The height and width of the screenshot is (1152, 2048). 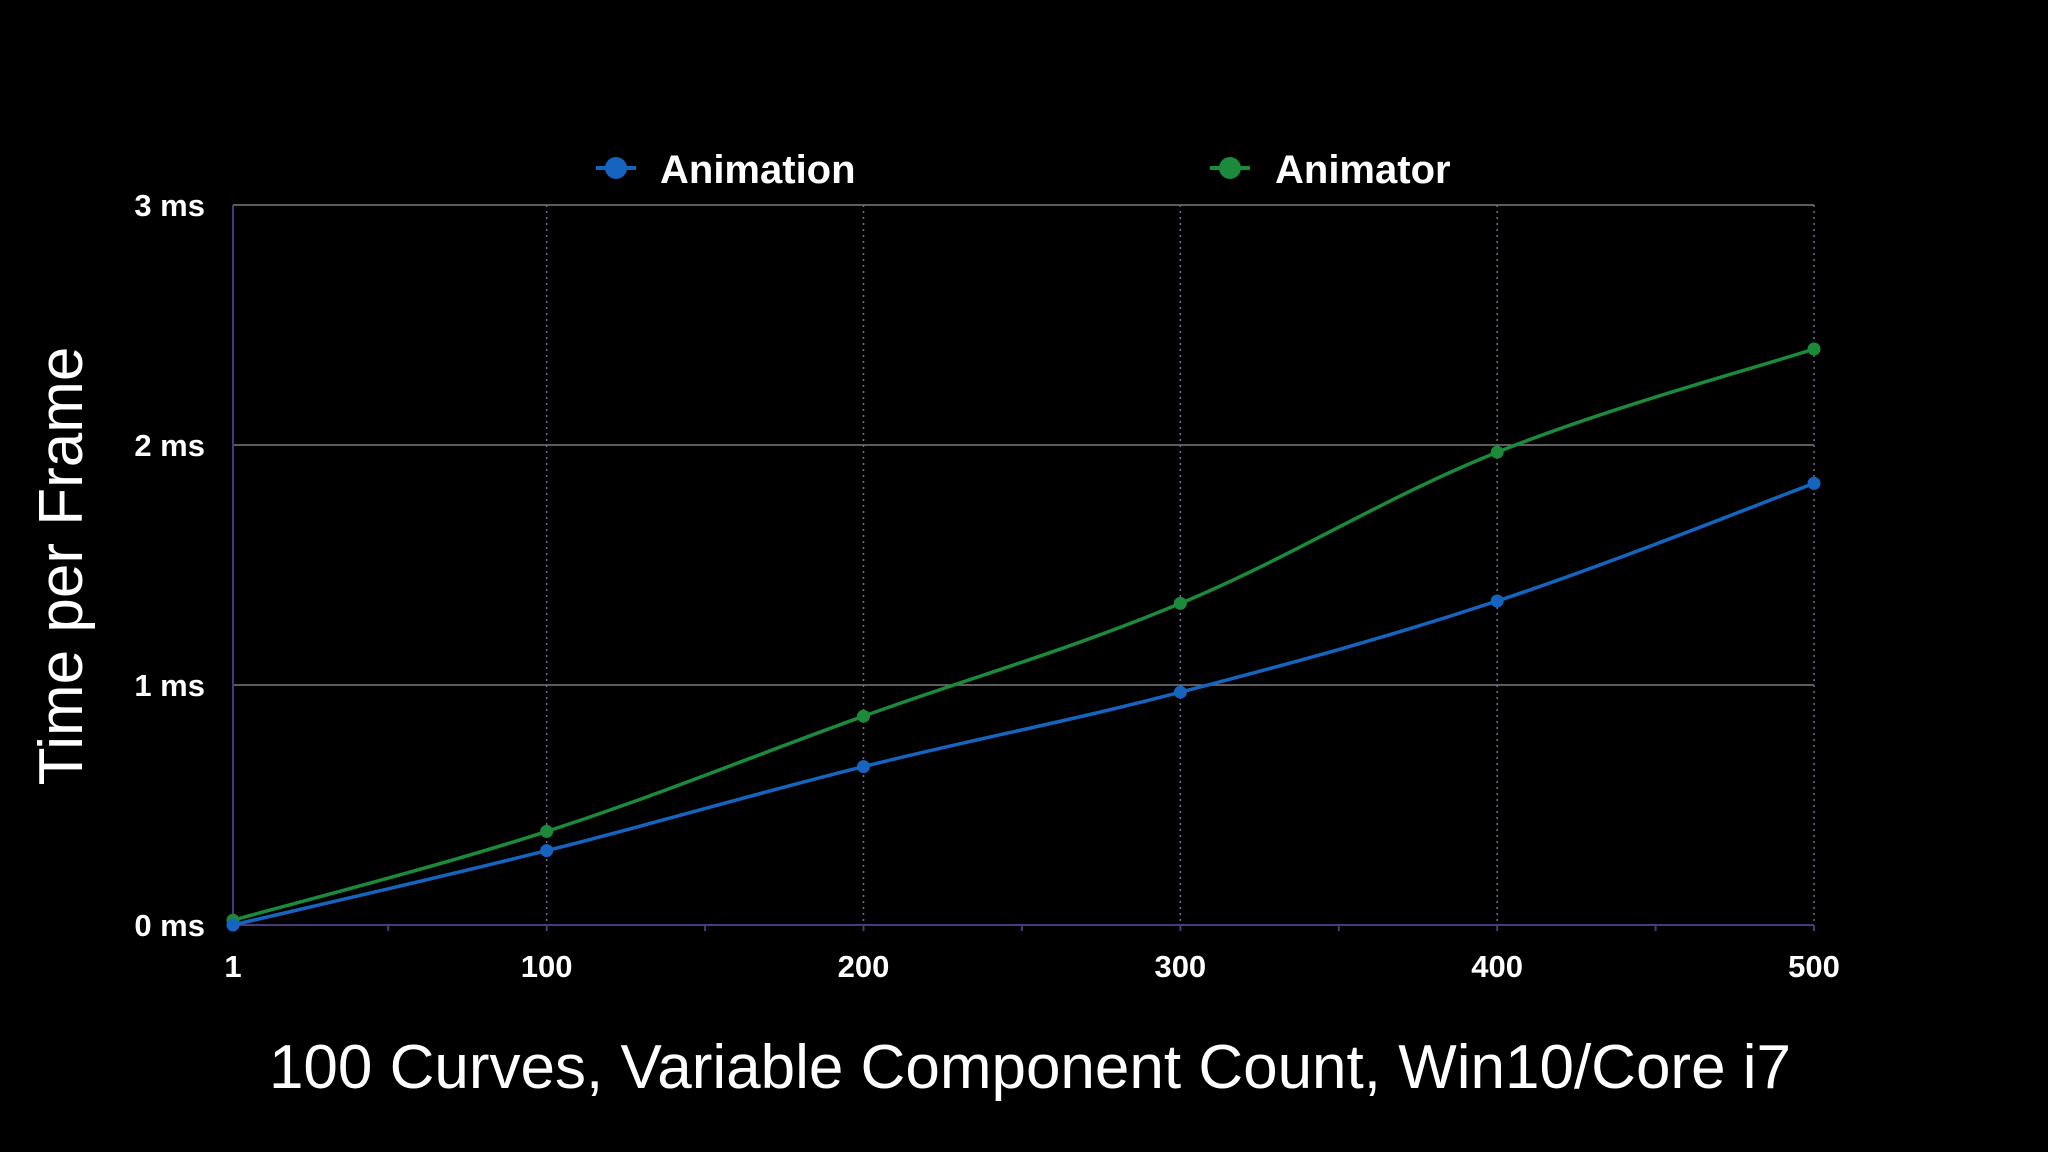 What do you see at coordinates (1023, 170) in the screenshot?
I see `legend: Animation Animator` at bounding box center [1023, 170].